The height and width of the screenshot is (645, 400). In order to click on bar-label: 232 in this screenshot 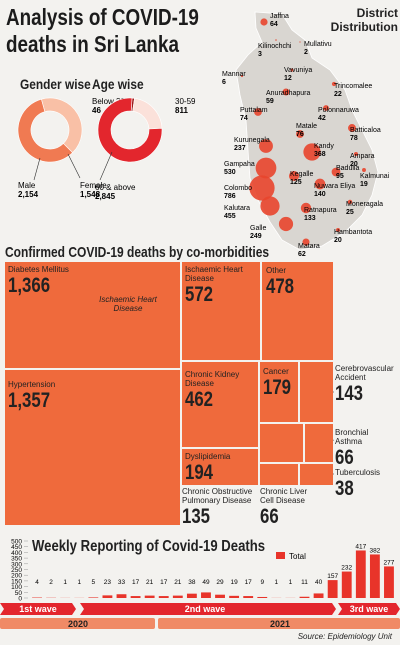, I will do `click(346, 568)`.